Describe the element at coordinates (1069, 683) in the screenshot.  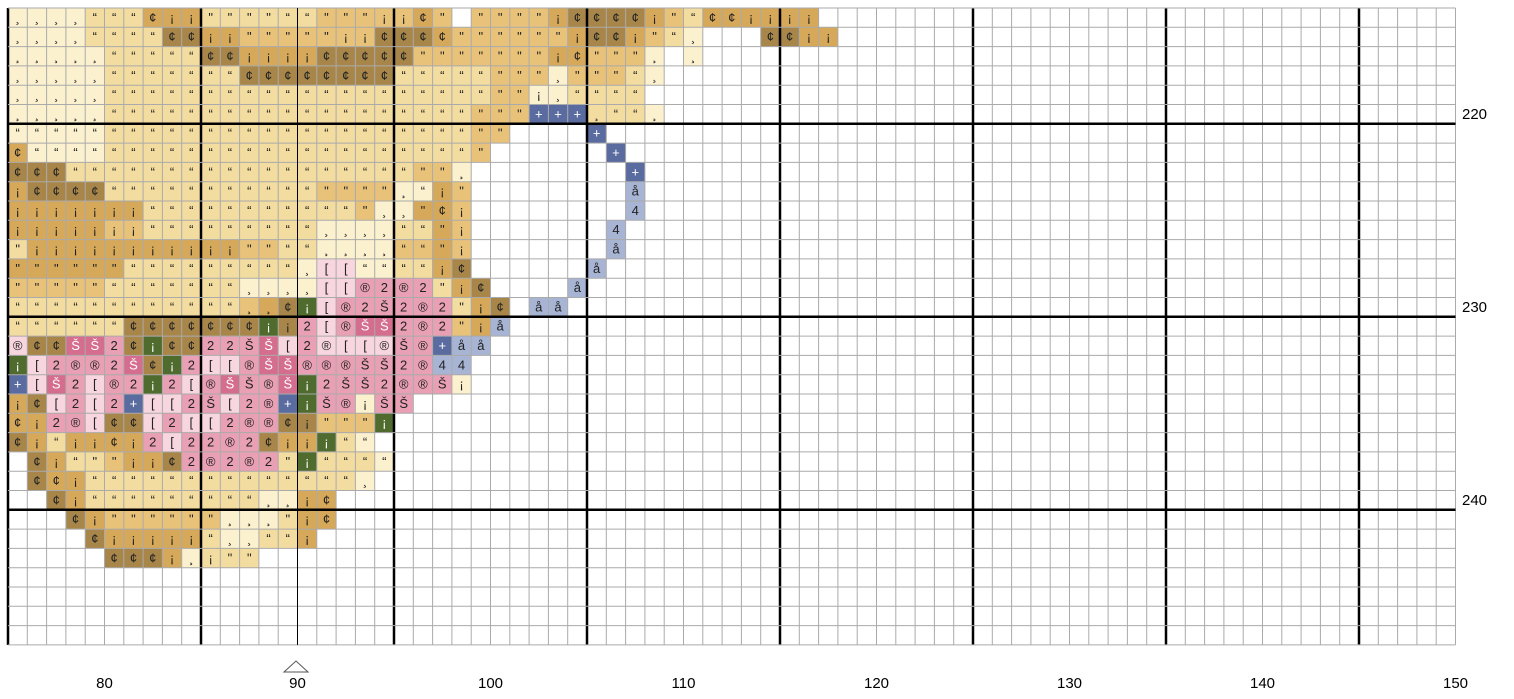
I see `x-axis-label: 130` at that location.